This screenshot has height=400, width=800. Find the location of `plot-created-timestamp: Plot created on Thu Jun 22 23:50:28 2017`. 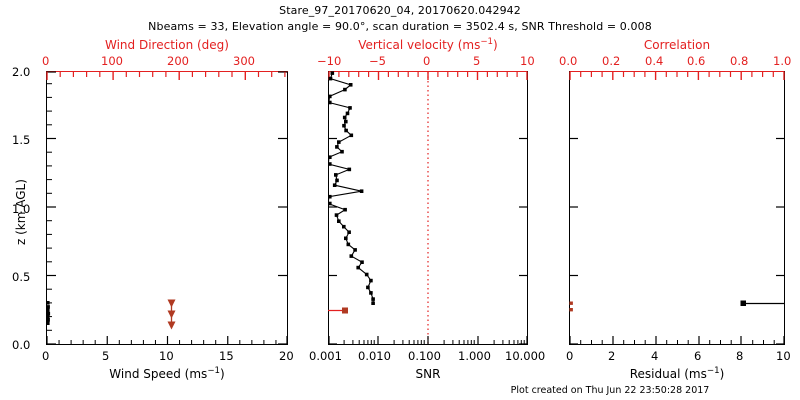

plot-created-timestamp: Plot created on Thu Jun 22 23:50:28 2017 is located at coordinates (610, 390).